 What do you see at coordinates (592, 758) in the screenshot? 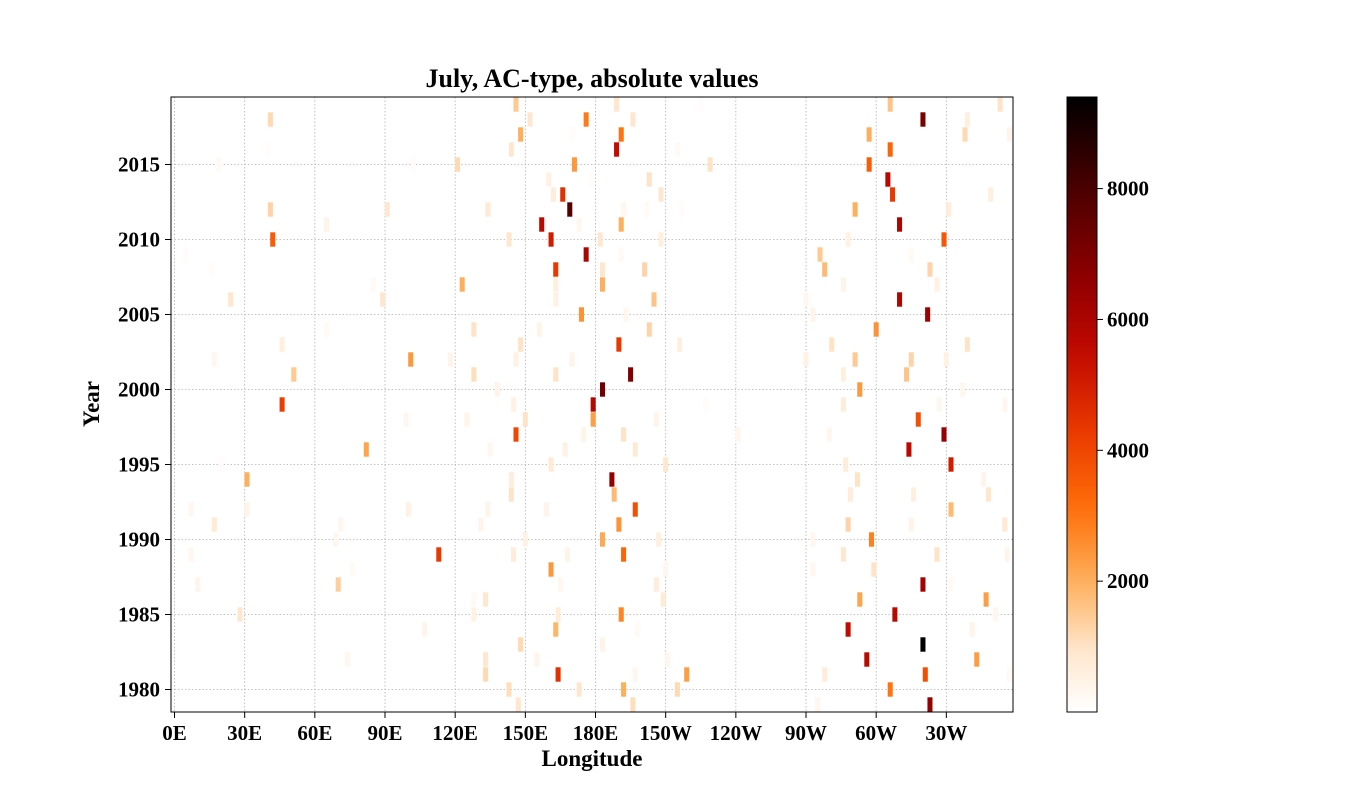
I see `x-axis-label: Longitude` at bounding box center [592, 758].